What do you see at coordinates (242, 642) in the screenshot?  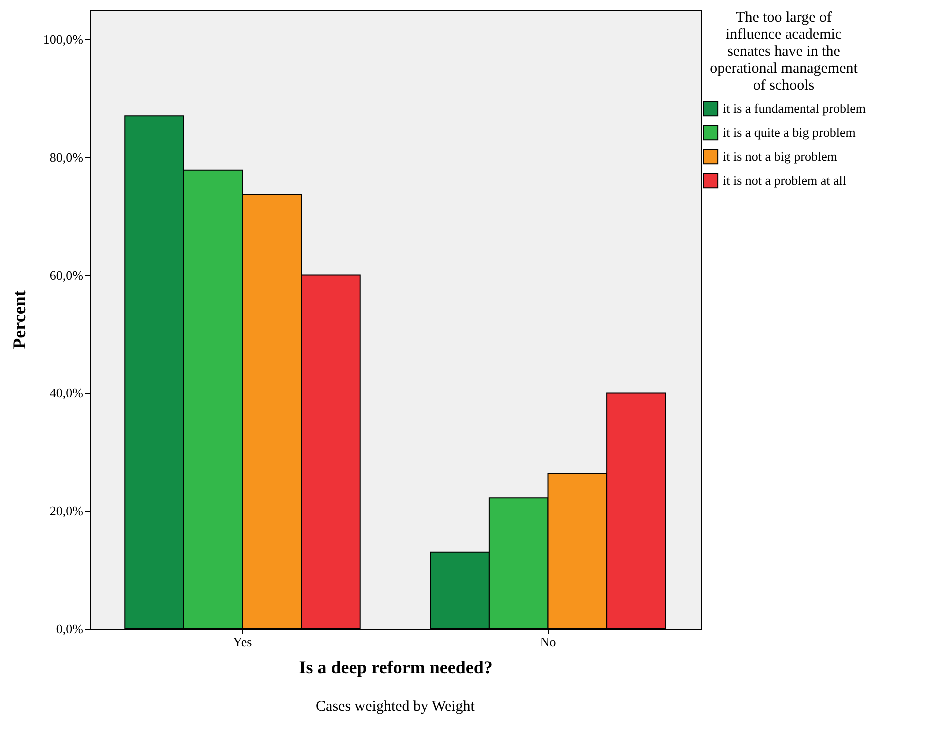 I see `x-tick-label: Yes` at bounding box center [242, 642].